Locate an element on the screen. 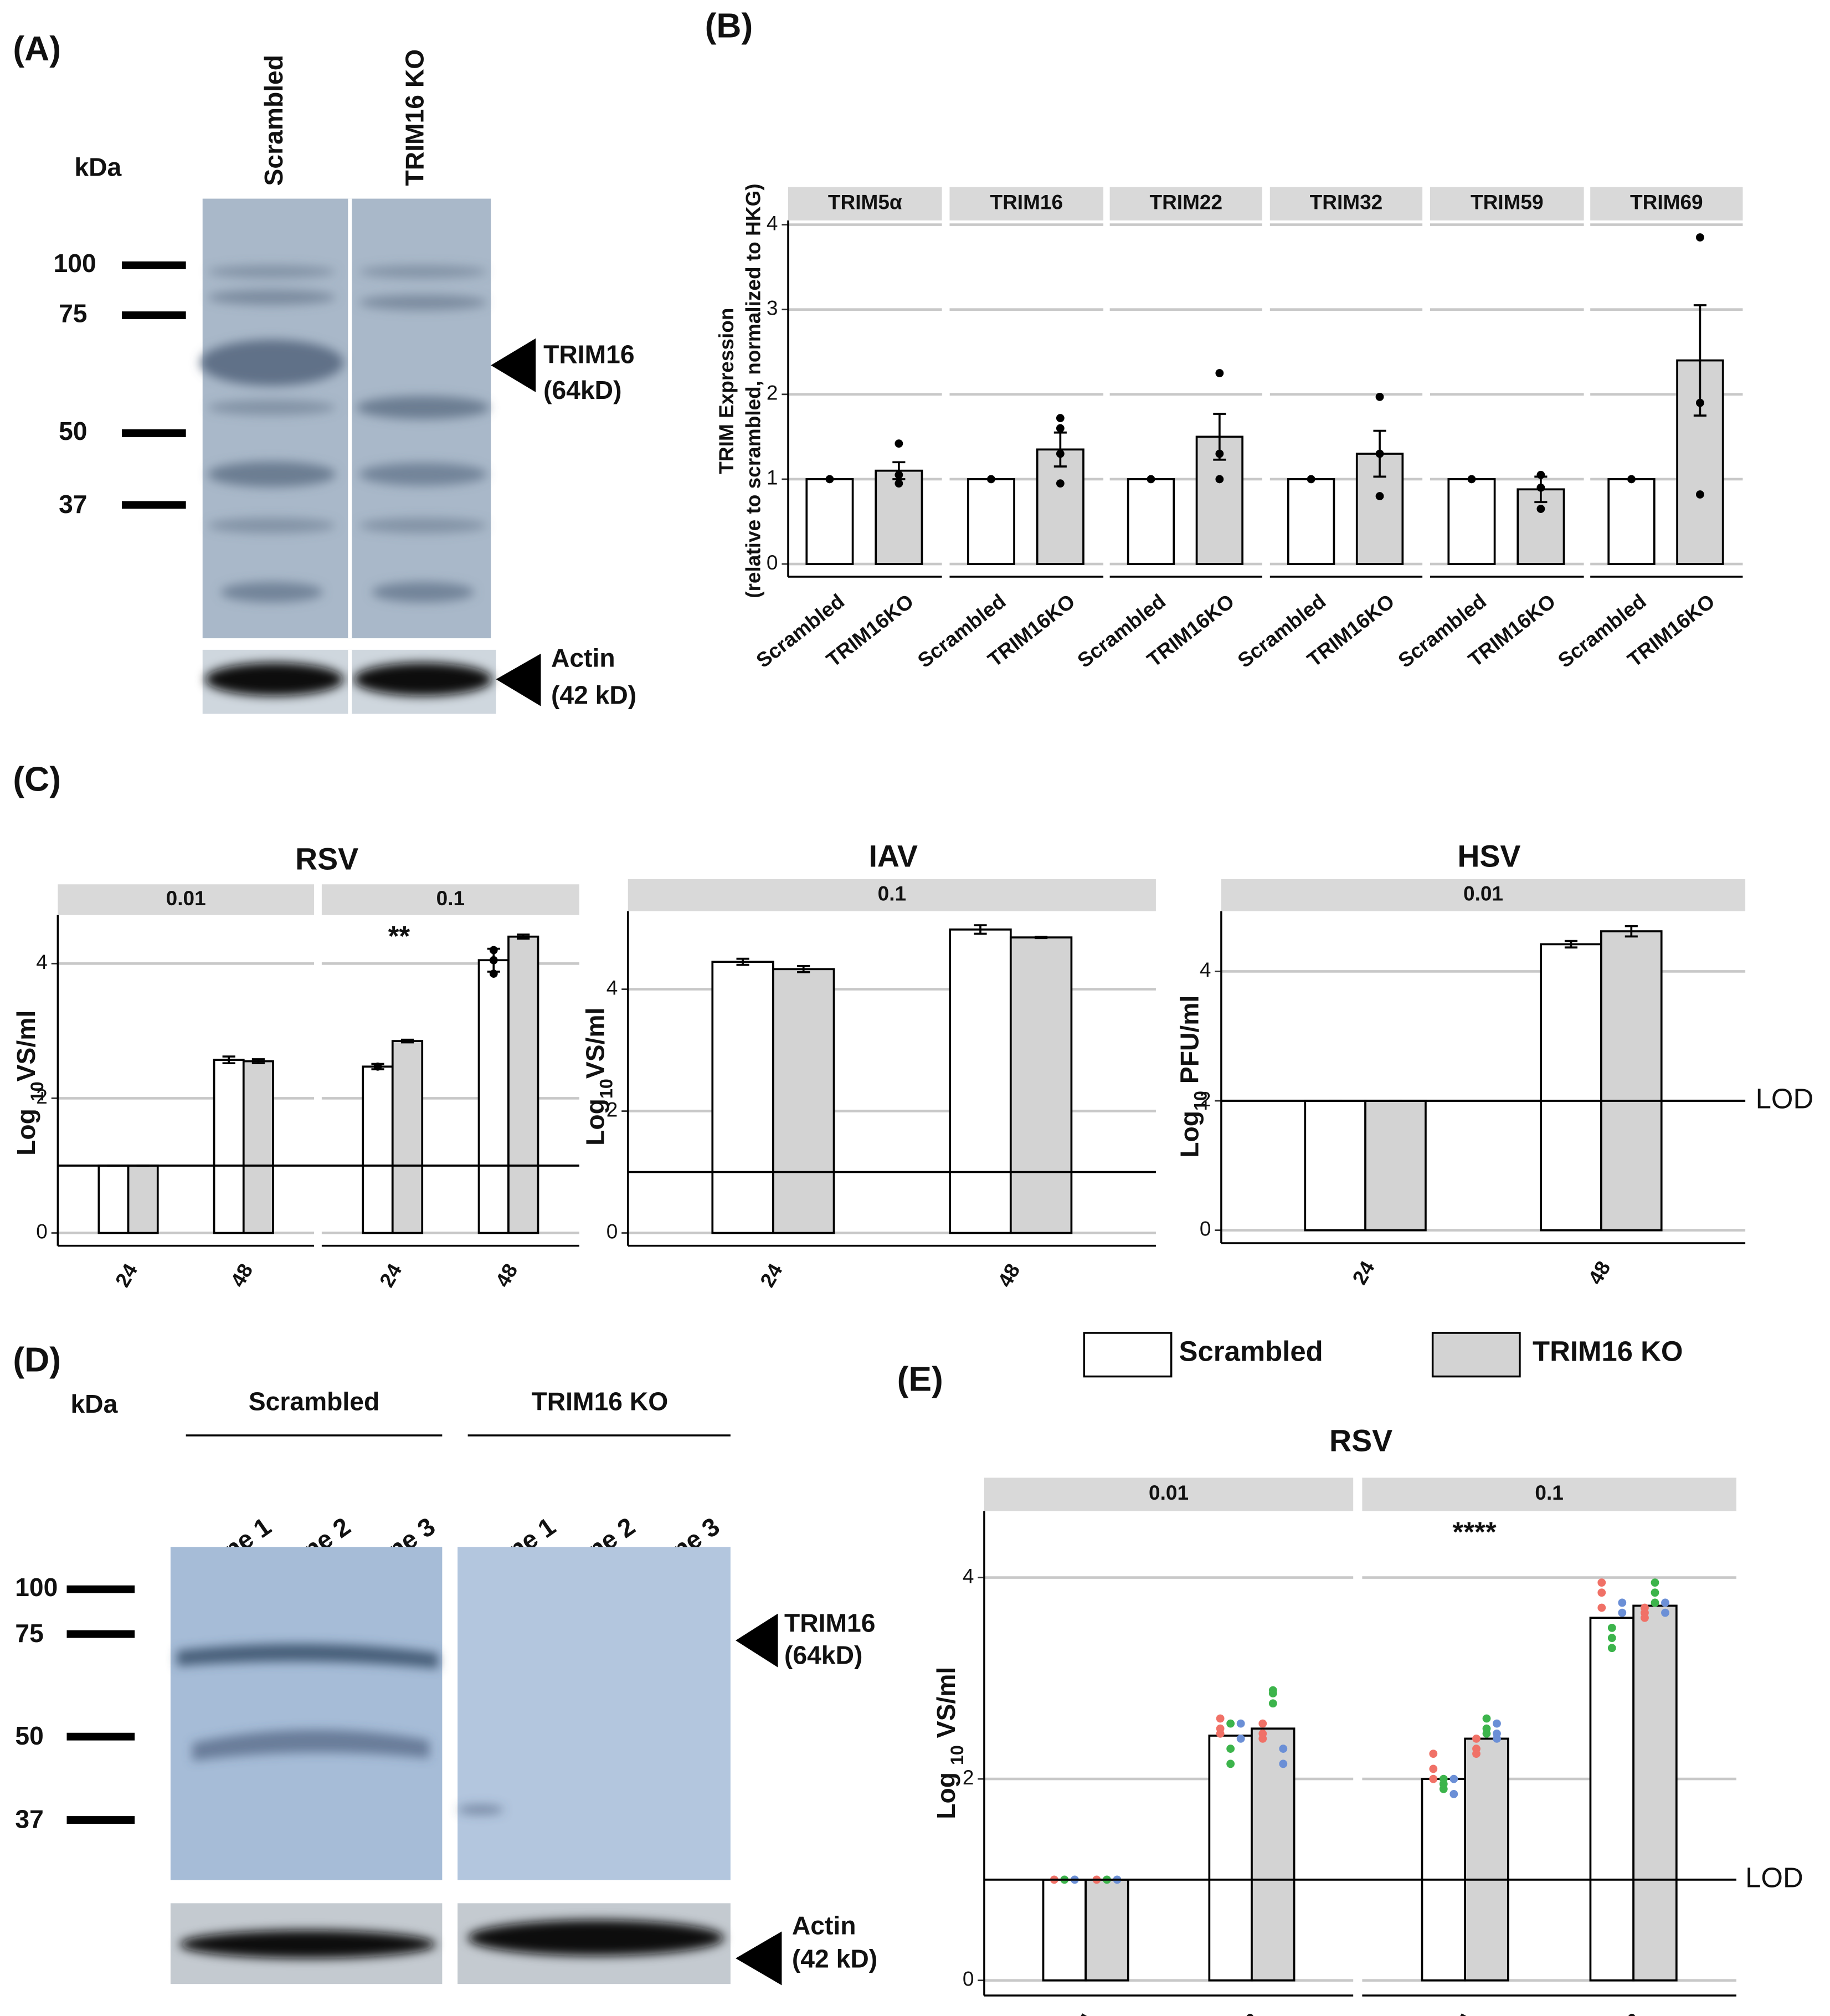 The width and height of the screenshot is (1830, 2016). y-tick-label: 4 is located at coordinates (612, 987).